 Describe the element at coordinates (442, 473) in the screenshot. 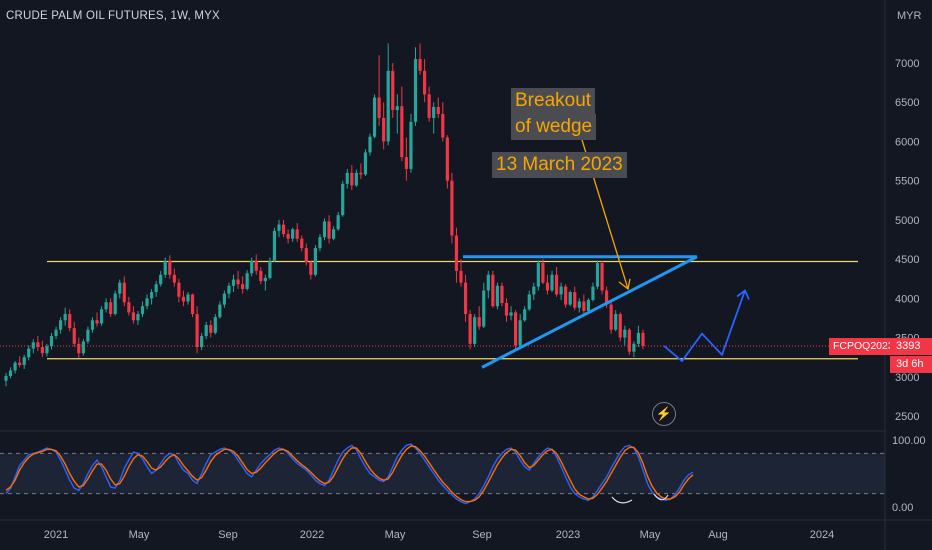

I see `stoch-band` at that location.